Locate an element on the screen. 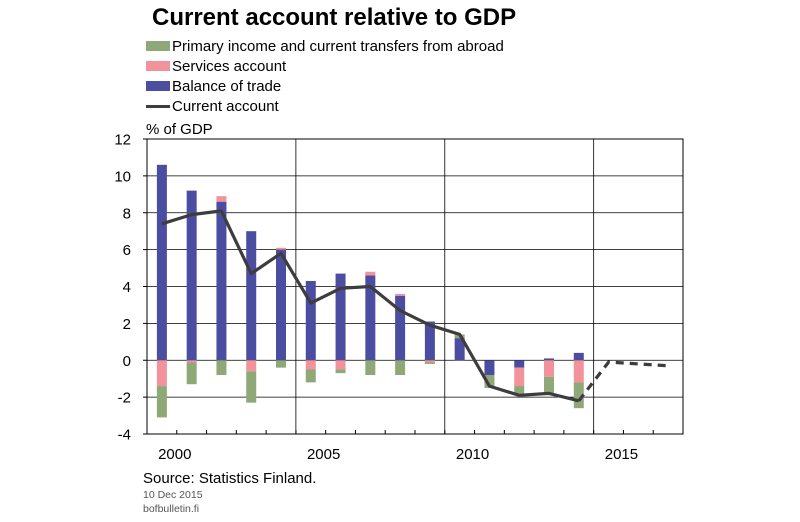  bar-balance-of-trade-2011 is located at coordinates (519, 364).